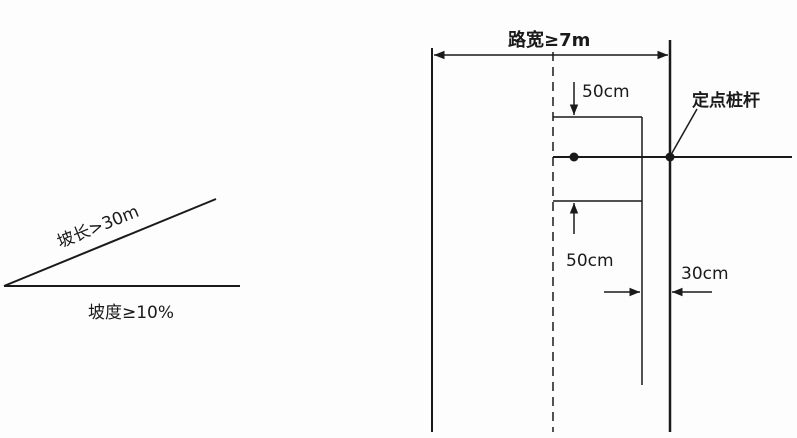  I want to click on stake-point-edge, so click(670, 157).